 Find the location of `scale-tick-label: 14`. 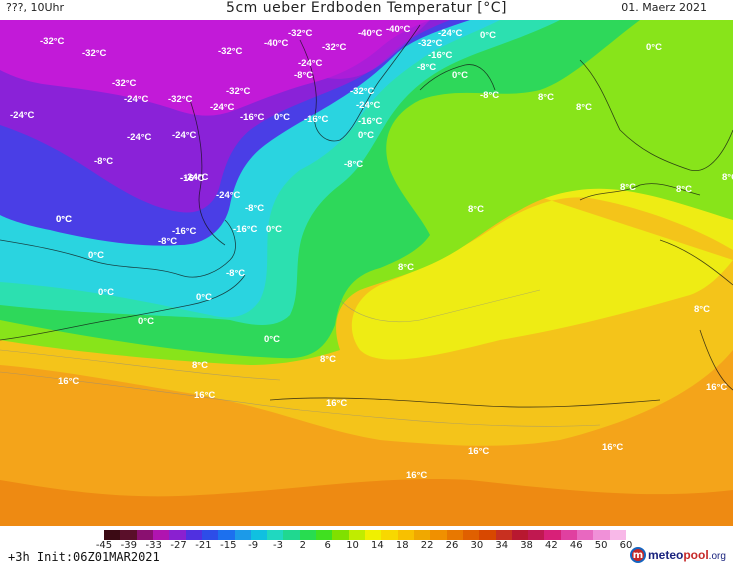

scale-tick-label: 14 is located at coordinates (377, 545).